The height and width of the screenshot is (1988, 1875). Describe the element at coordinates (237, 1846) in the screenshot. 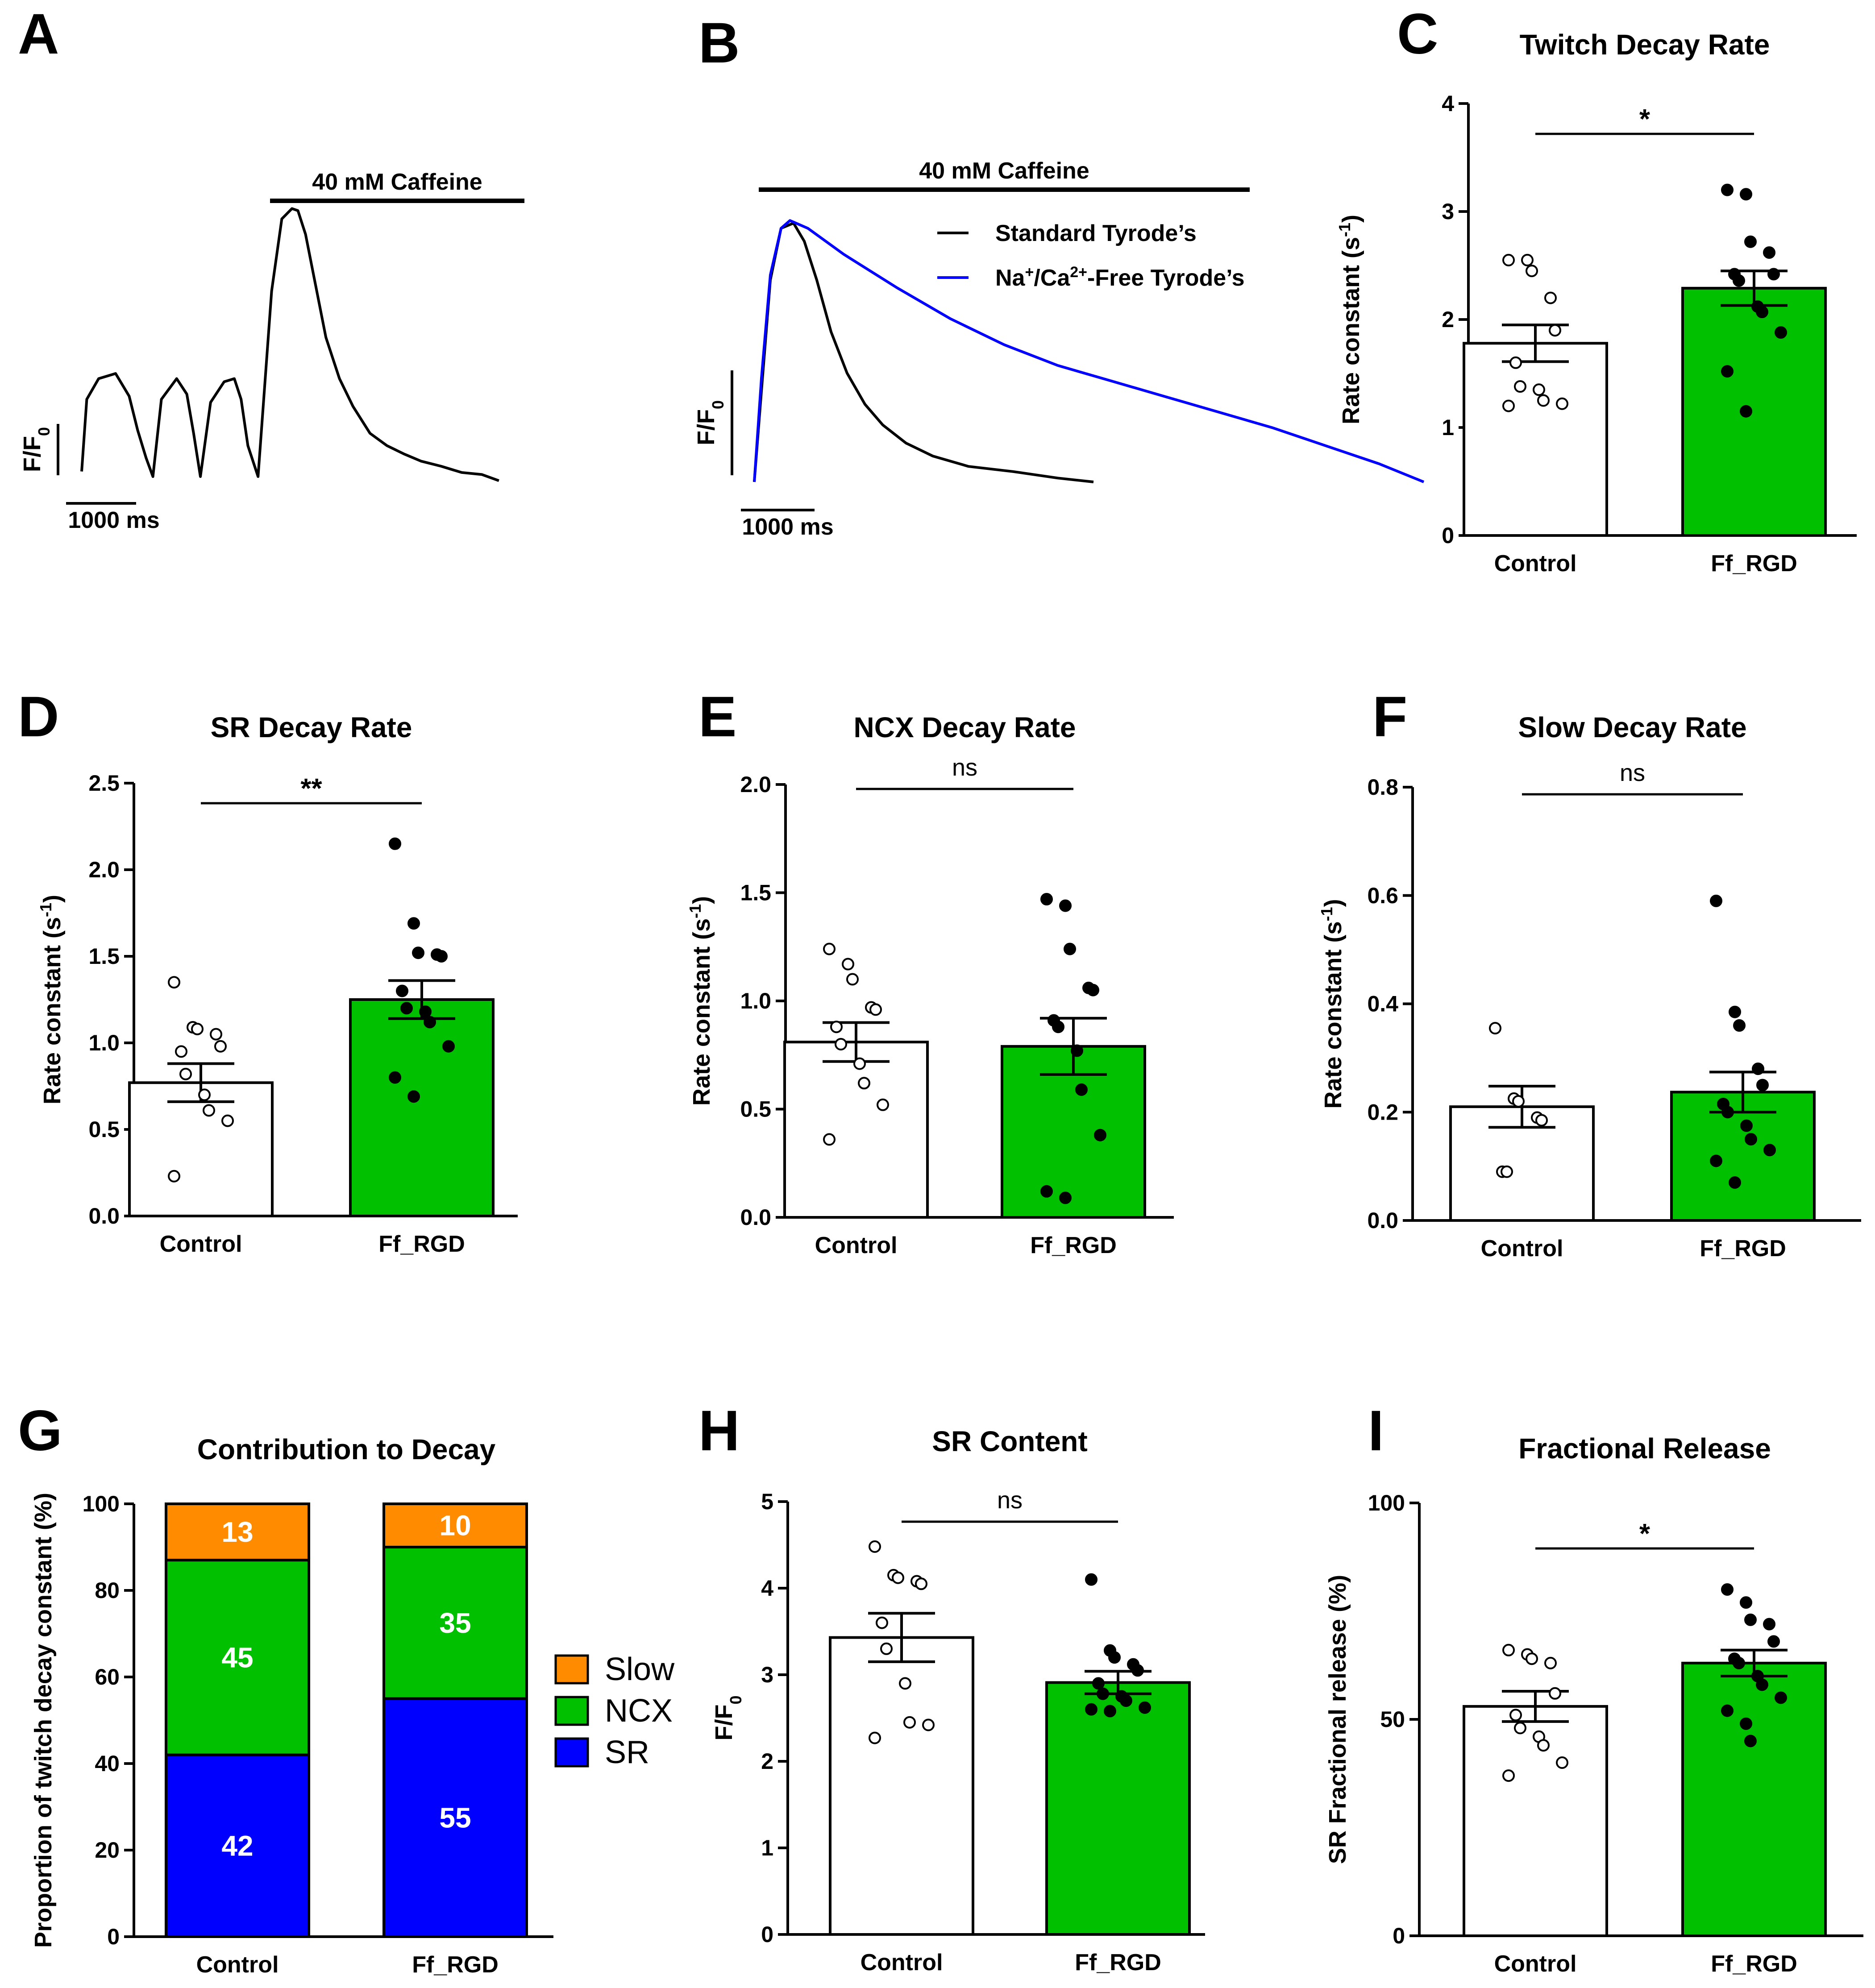

I see `segment-value-label: 42` at that location.